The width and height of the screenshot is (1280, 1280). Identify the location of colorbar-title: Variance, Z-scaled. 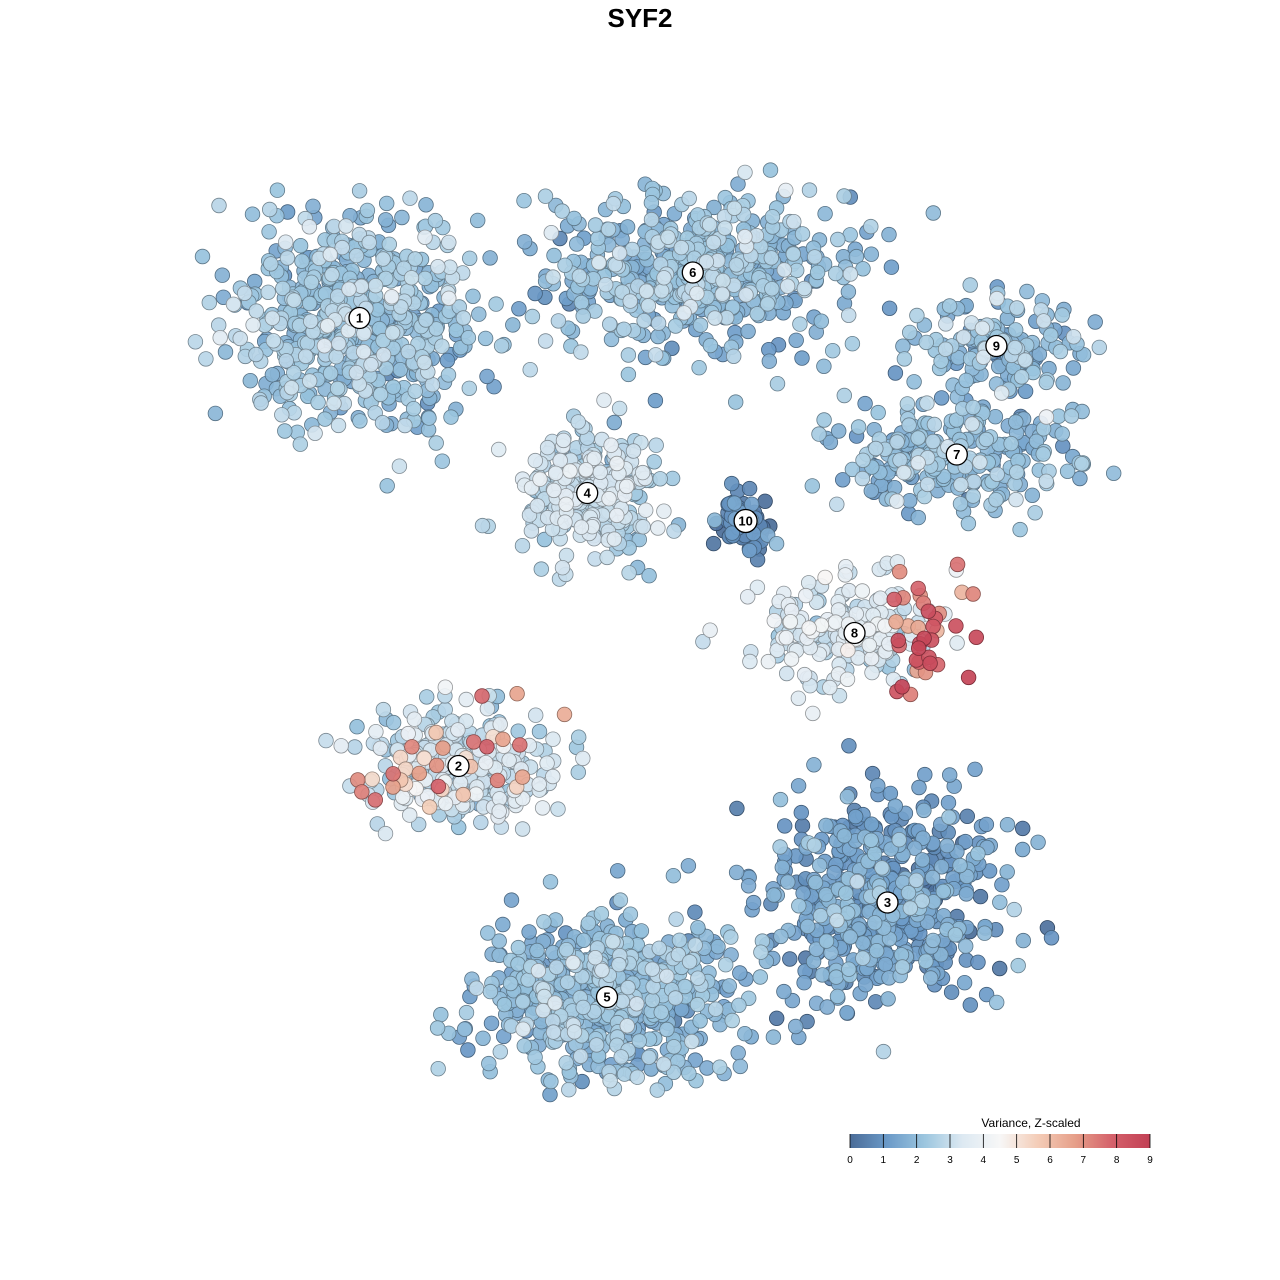
(1030, 1123).